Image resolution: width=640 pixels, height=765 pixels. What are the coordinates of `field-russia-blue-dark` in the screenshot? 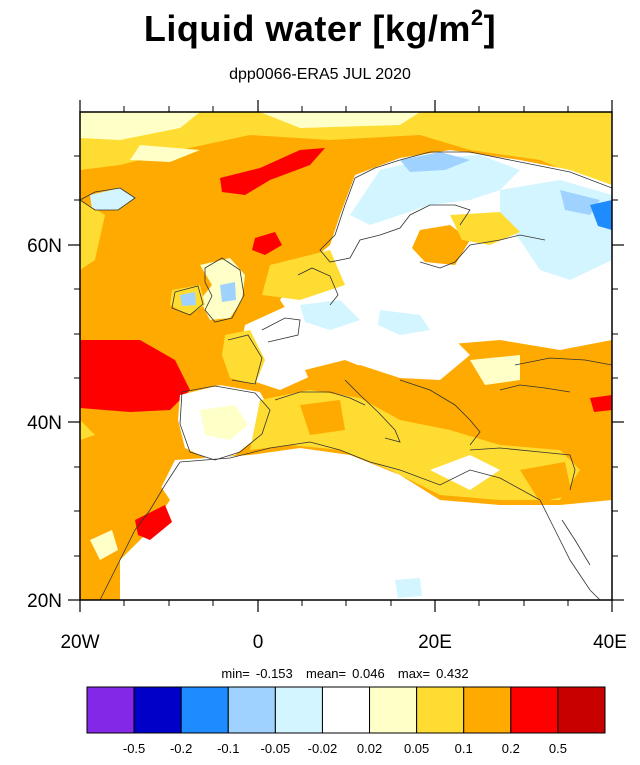 It's located at (580, 202).